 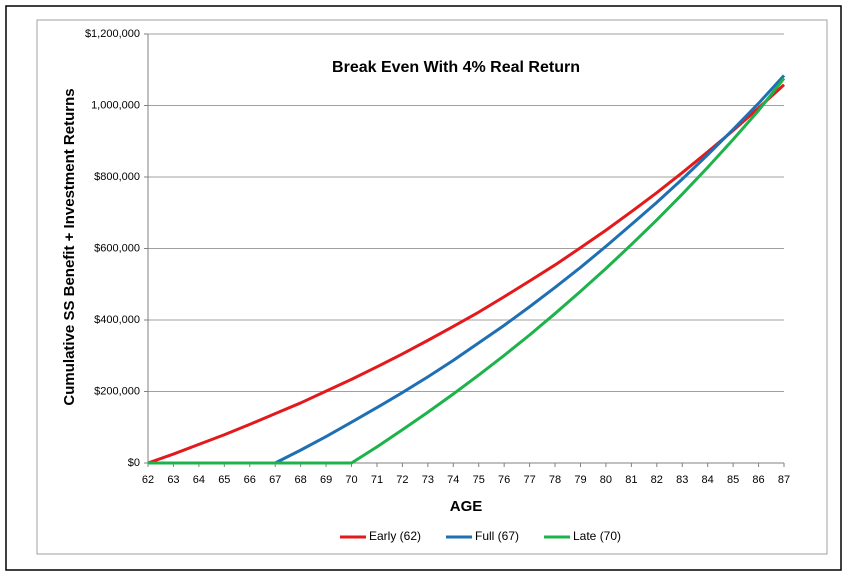 I want to click on x-tick-label: 78, so click(x=555, y=480).